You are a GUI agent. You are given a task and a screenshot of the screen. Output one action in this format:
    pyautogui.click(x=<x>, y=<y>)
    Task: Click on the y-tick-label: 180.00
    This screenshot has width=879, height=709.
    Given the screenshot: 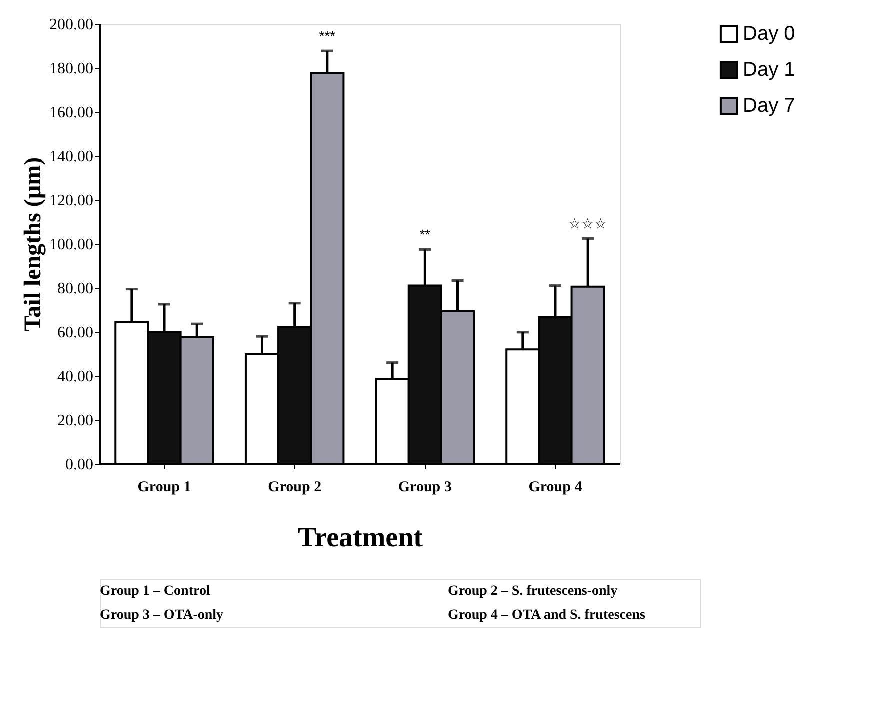 What is the action you would take?
    pyautogui.click(x=72, y=69)
    